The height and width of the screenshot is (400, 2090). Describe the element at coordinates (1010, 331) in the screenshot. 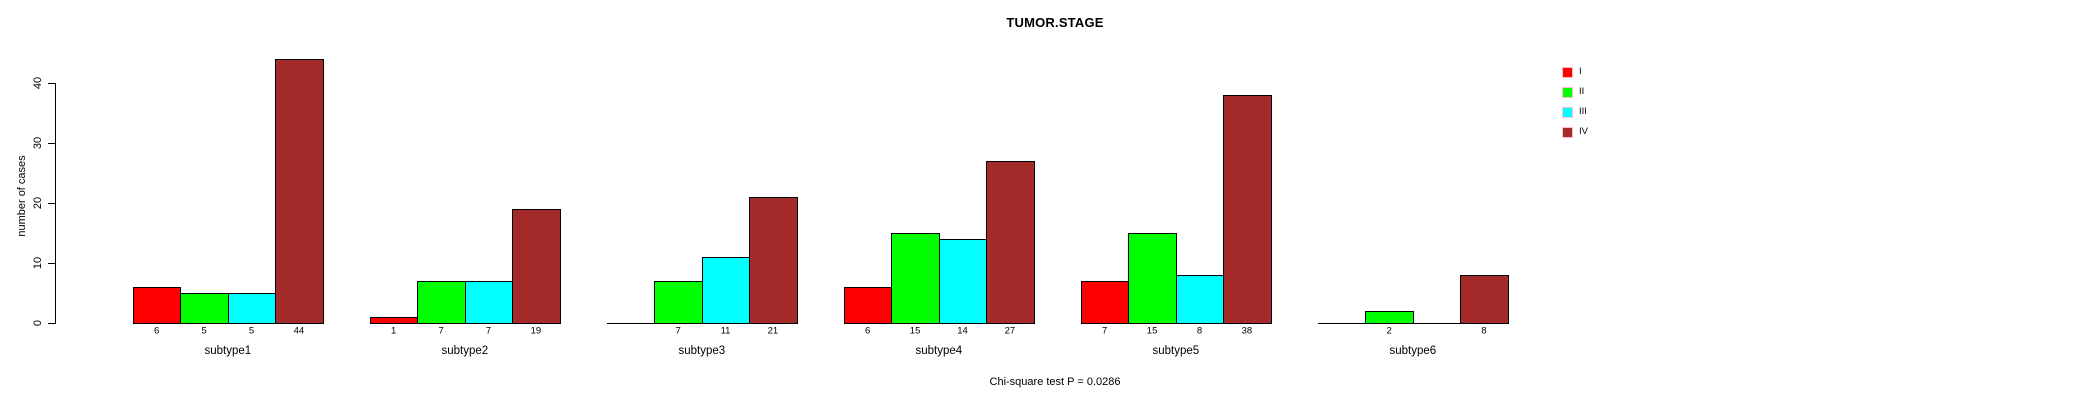

I see `bar-value-label: 27` at that location.